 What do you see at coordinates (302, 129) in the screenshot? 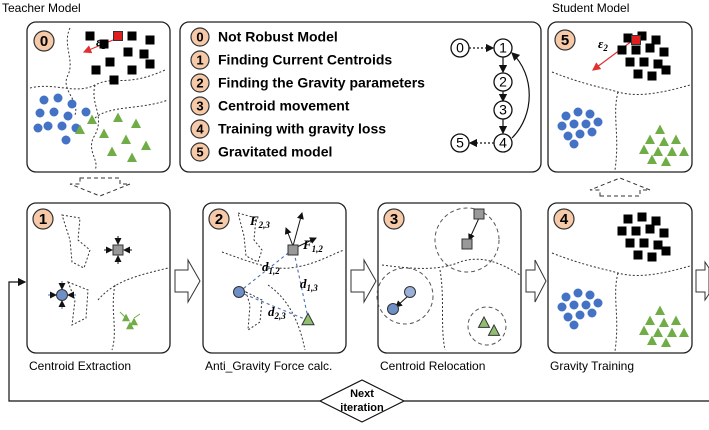
I see `legend-text: Training with gravity loss` at bounding box center [302, 129].